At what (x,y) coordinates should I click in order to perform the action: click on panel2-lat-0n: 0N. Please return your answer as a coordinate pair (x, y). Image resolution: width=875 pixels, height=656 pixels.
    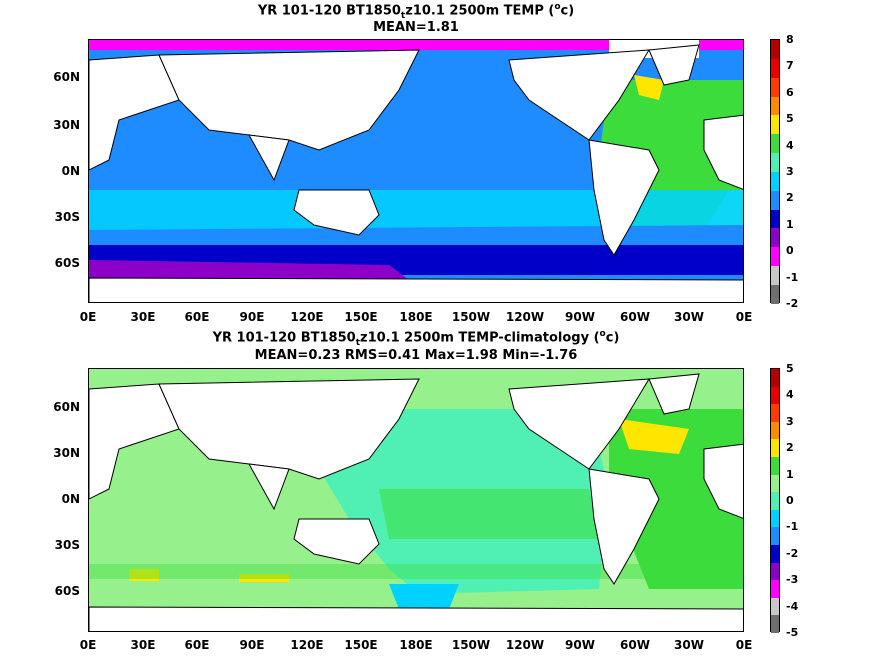
    Looking at the image, I should click on (70, 499).